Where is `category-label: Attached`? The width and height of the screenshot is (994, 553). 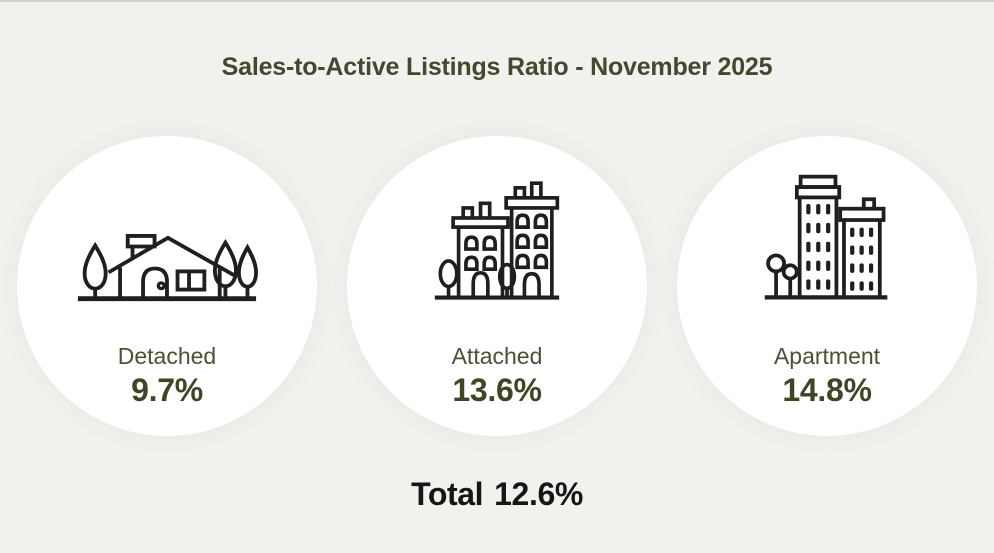 category-label: Attached is located at coordinates (497, 356).